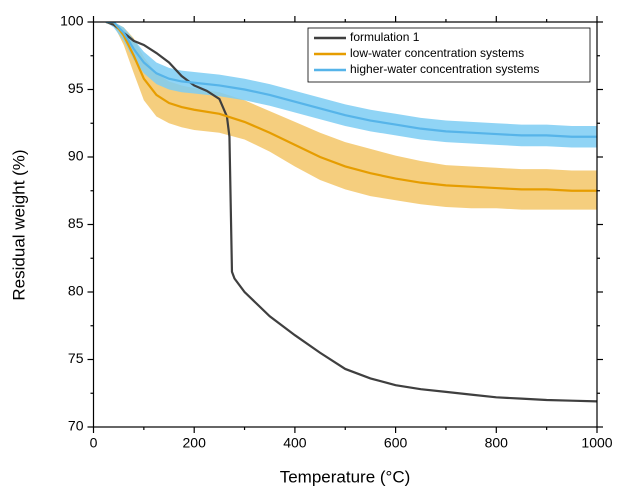 Image resolution: width=618 pixels, height=491 pixels. I want to click on x-tick-label: 1000, so click(596, 443).